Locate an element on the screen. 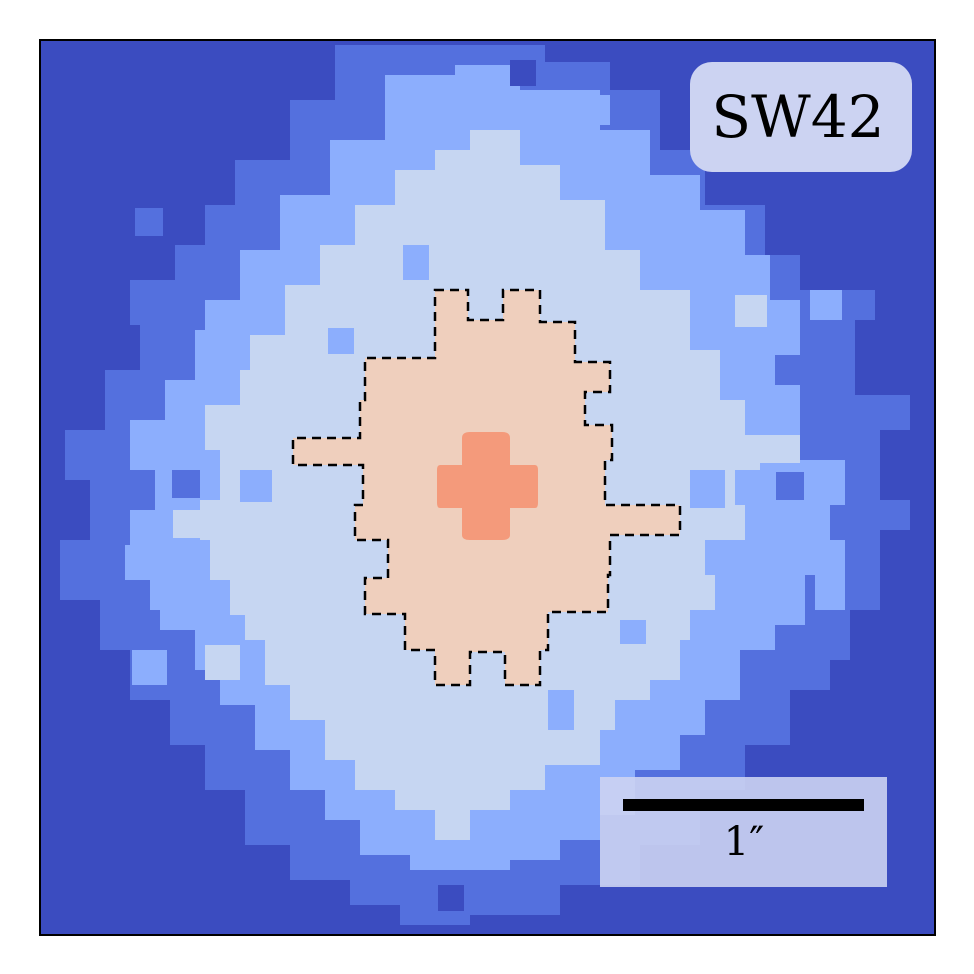 The width and height of the screenshot is (974, 974). scale-bar-label: 1″ is located at coordinates (744, 842).